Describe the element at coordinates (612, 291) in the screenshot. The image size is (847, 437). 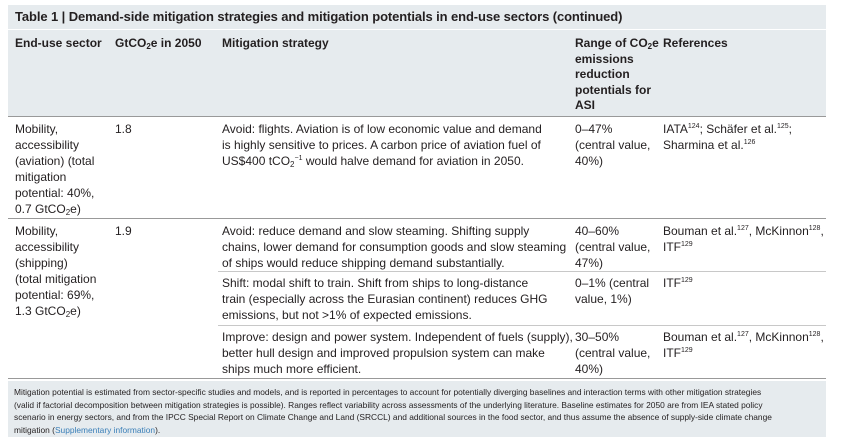
I see `shipping-shift-range-cell: 0–1% (central value, 1%)` at that location.